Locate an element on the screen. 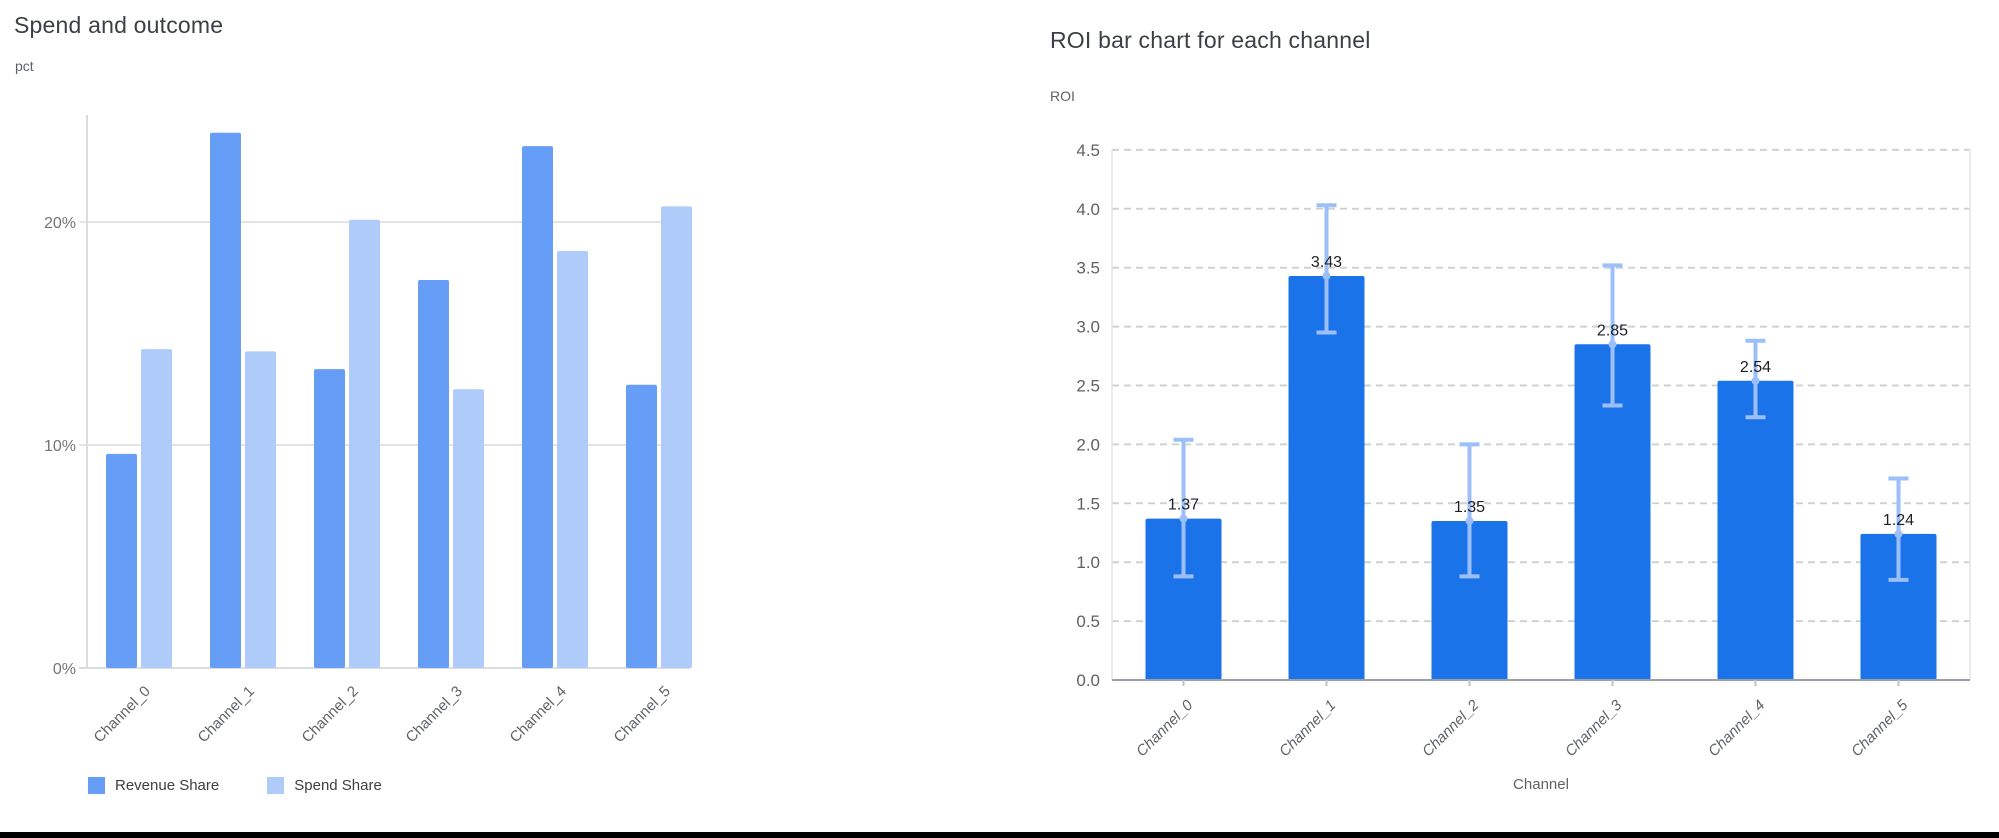 The width and height of the screenshot is (1999, 838). y-axis-tick-label: 4.5 is located at coordinates (1088, 150).